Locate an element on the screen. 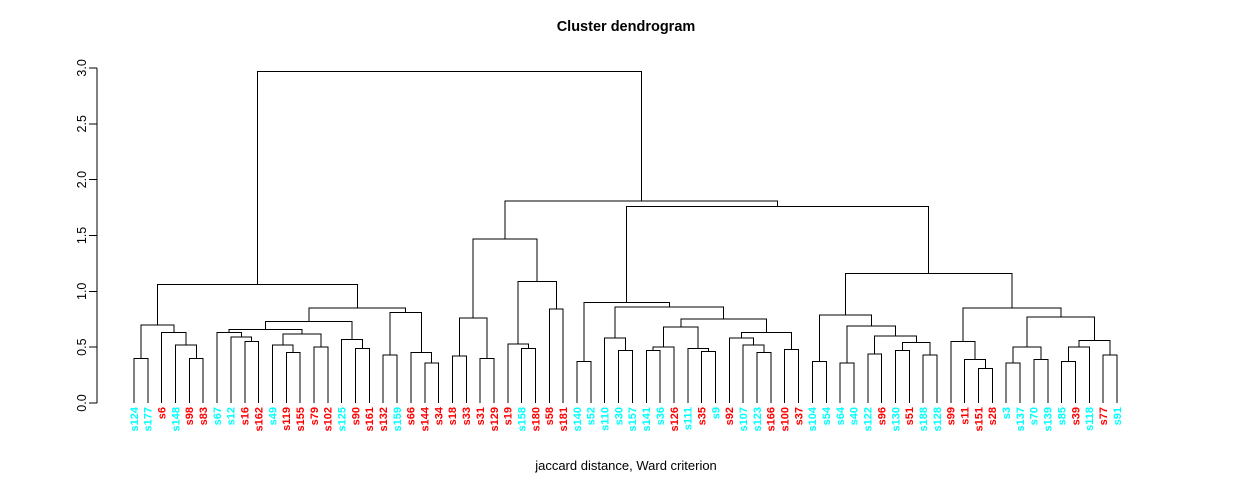 Image resolution: width=1238 pixels, height=500 pixels. leaf-label: s119 is located at coordinates (287, 419).